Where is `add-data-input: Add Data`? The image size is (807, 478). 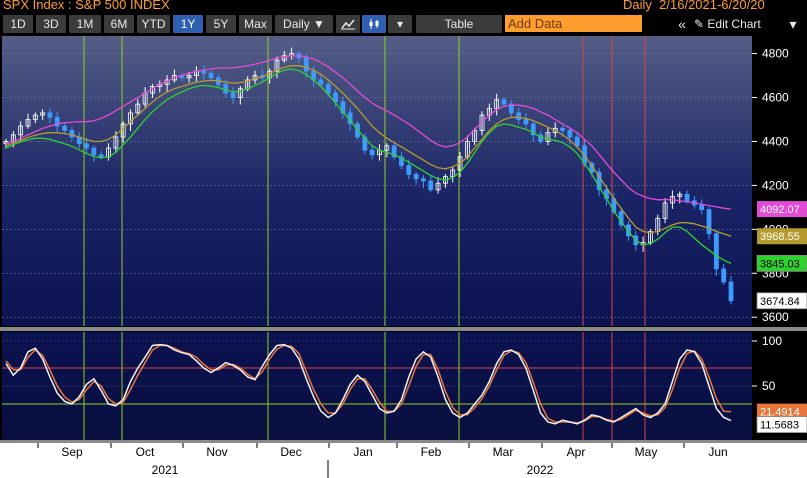 add-data-input: Add Data is located at coordinates (573, 23).